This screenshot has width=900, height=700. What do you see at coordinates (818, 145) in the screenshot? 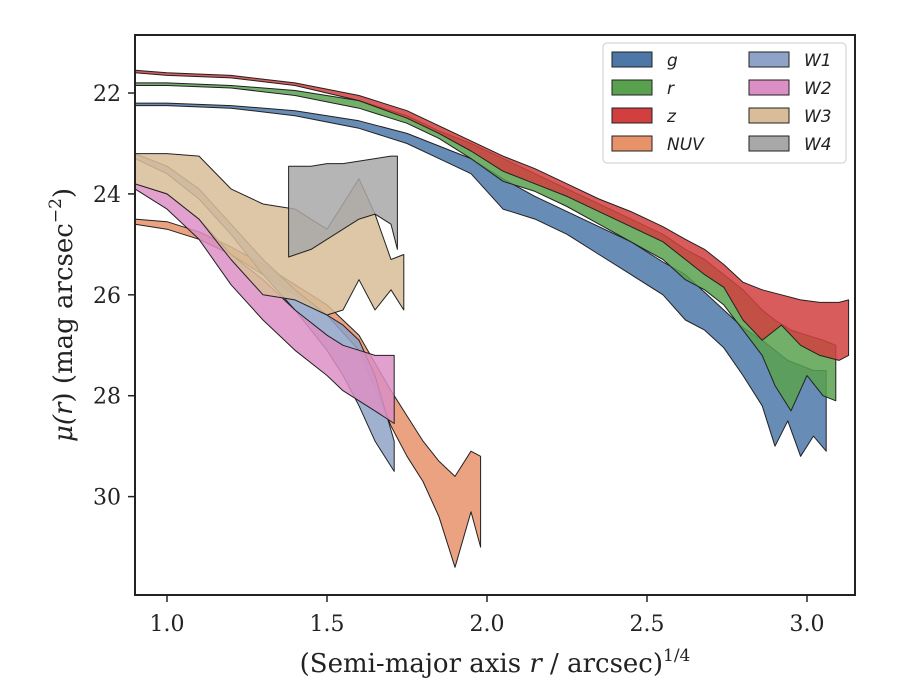
I see `legend-label-w4: W4` at bounding box center [818, 145].